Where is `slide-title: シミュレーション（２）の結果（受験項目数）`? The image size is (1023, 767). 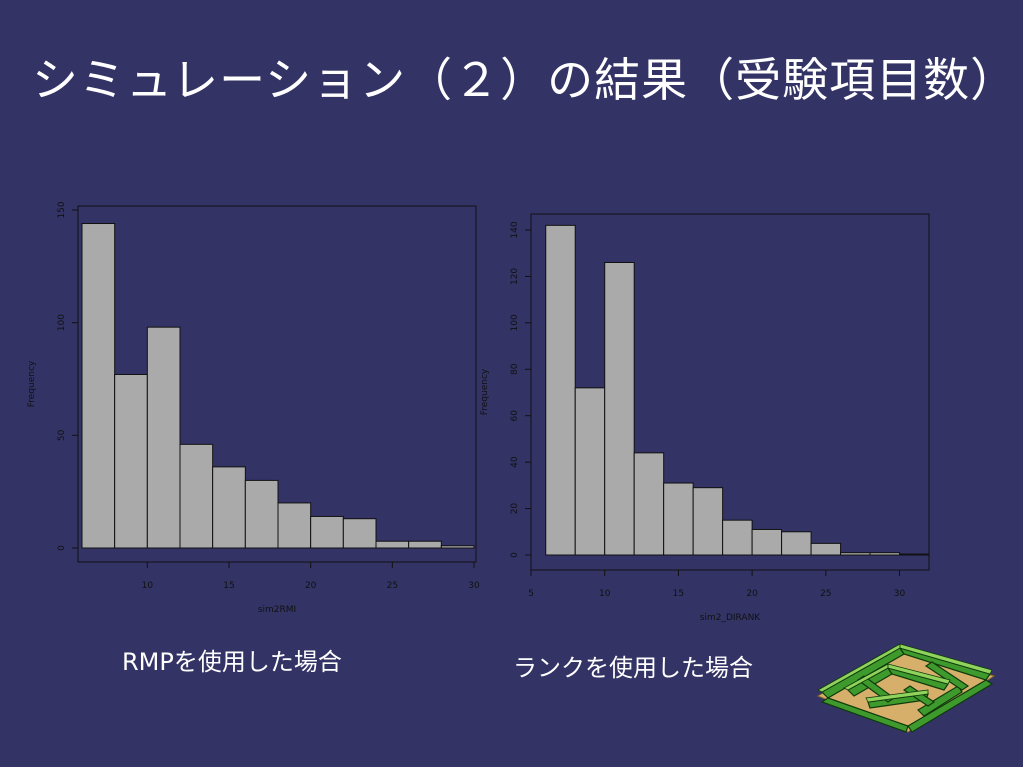 slide-title: シミュレーション（２）の結果（受験項目数） is located at coordinates (525, 80).